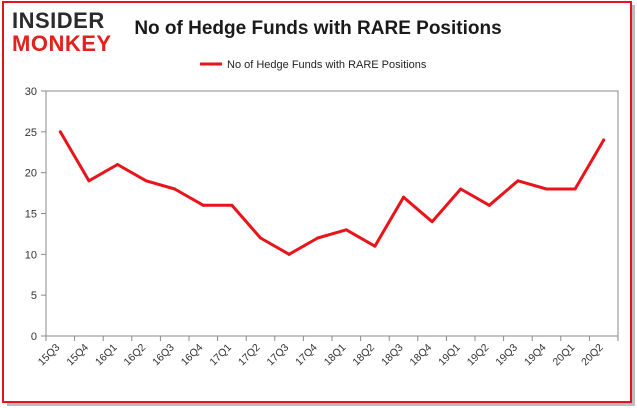 Image resolution: width=637 pixels, height=408 pixels. I want to click on logo-line-1: INSIDER, so click(58, 20).